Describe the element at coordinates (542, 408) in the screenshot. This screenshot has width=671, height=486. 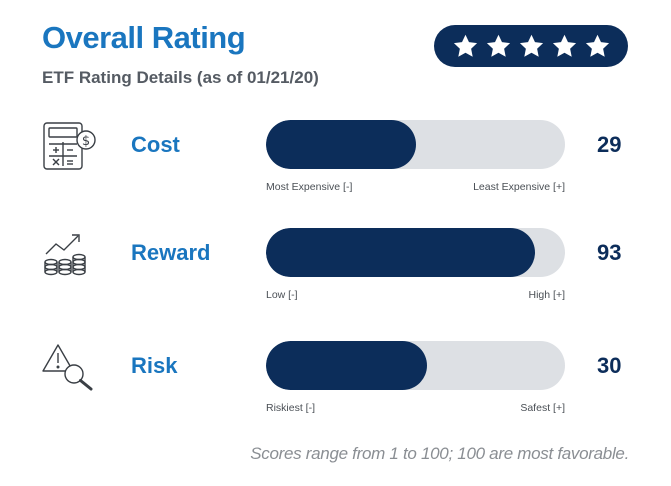
I see `scale-max-label: Safest [+]` at that location.